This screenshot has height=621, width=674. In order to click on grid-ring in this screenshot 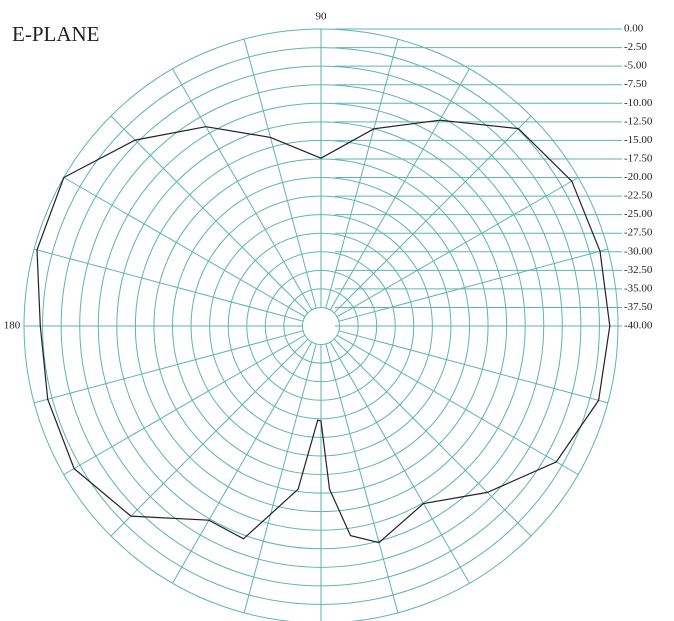, I will do `click(321, 326)`.